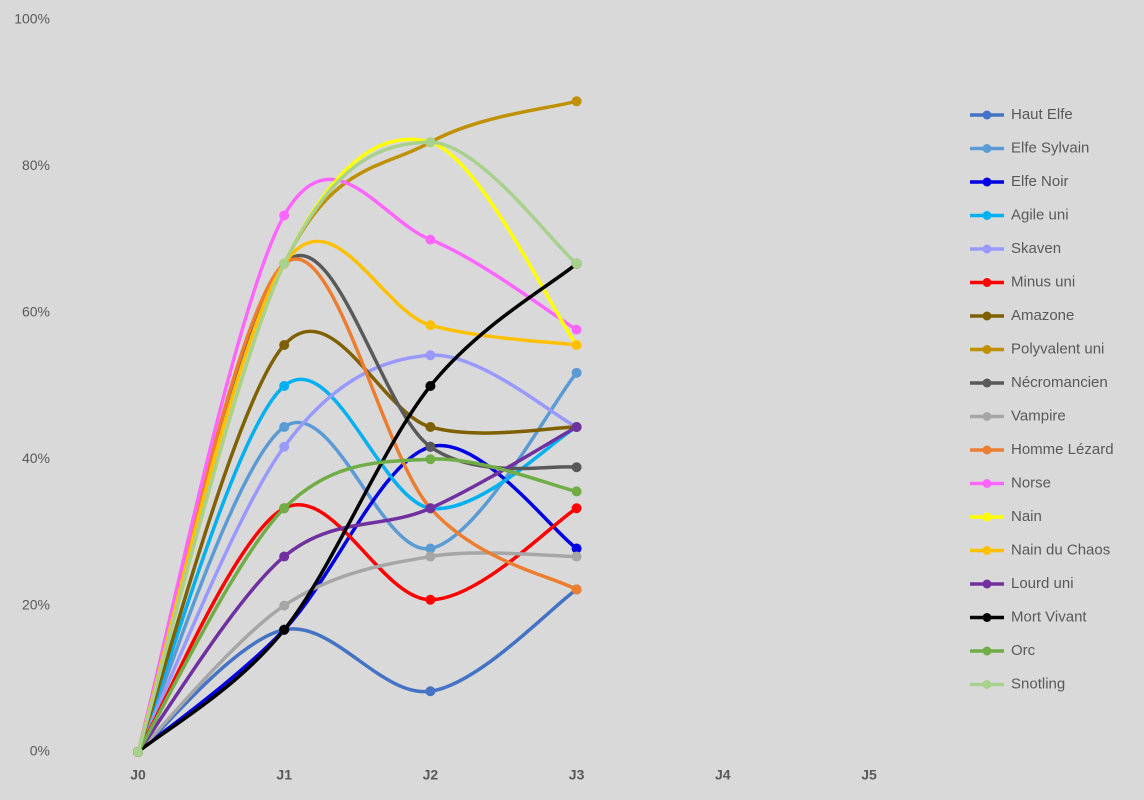 Image resolution: width=1144 pixels, height=800 pixels. I want to click on x-tick-label: J3, so click(577, 775).